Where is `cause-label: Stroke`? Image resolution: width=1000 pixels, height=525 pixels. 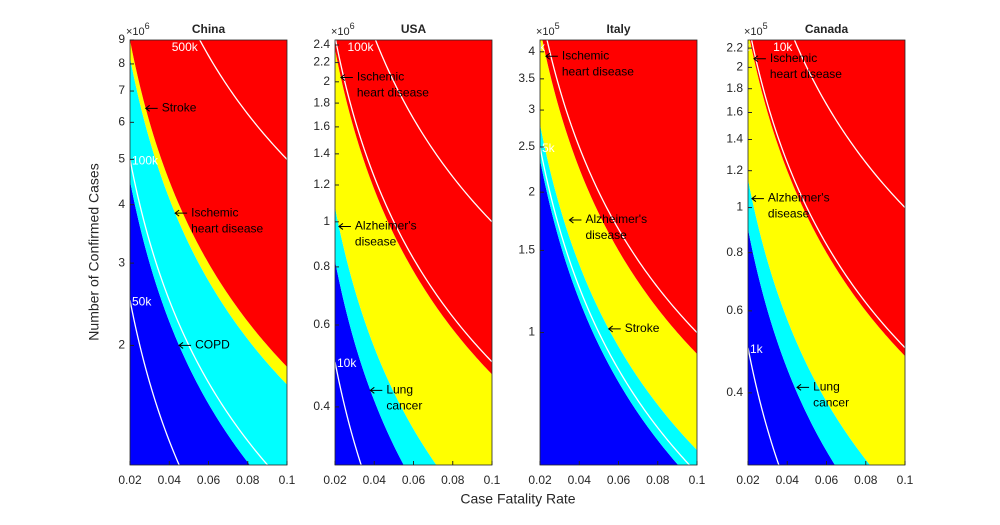
cause-label: Stroke is located at coordinates (642, 328).